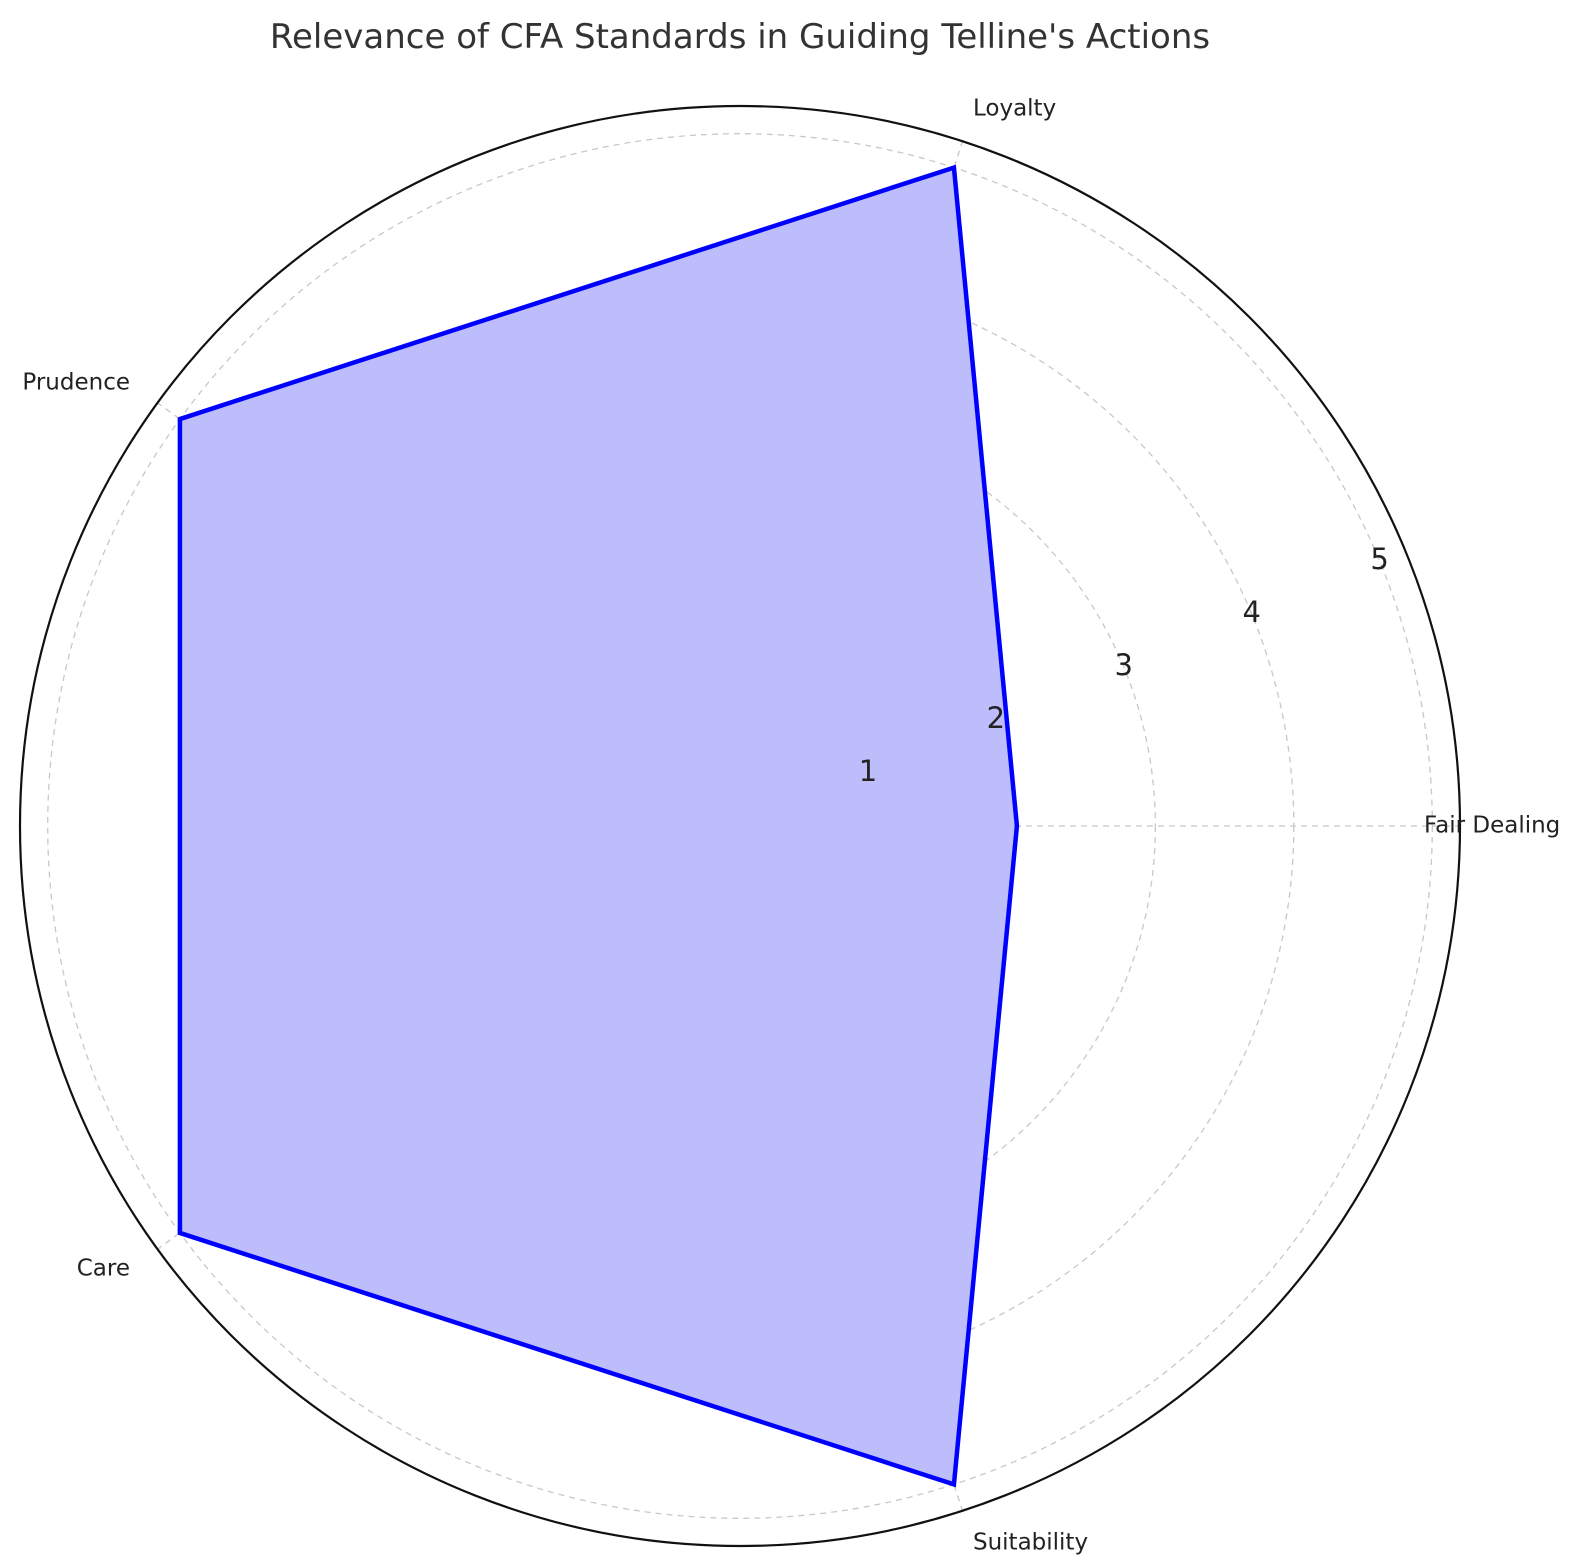  Describe the element at coordinates (868, 771) in the screenshot. I see `r-tick-label-1: 1` at that location.